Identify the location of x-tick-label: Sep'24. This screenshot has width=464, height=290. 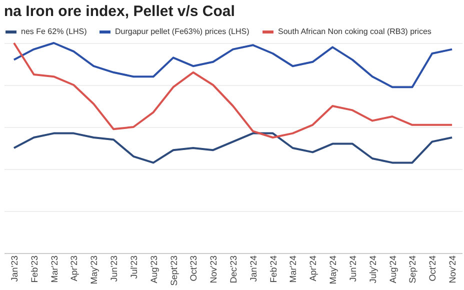
(413, 270).